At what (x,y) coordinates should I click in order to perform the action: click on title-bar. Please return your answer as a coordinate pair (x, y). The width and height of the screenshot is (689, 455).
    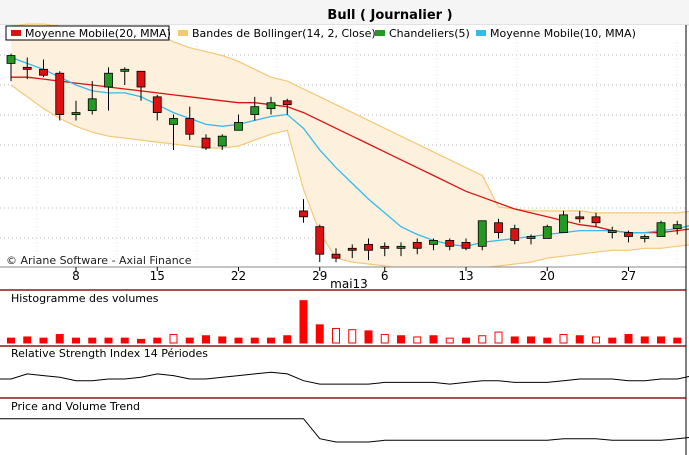
    Looking at the image, I should click on (344, 12).